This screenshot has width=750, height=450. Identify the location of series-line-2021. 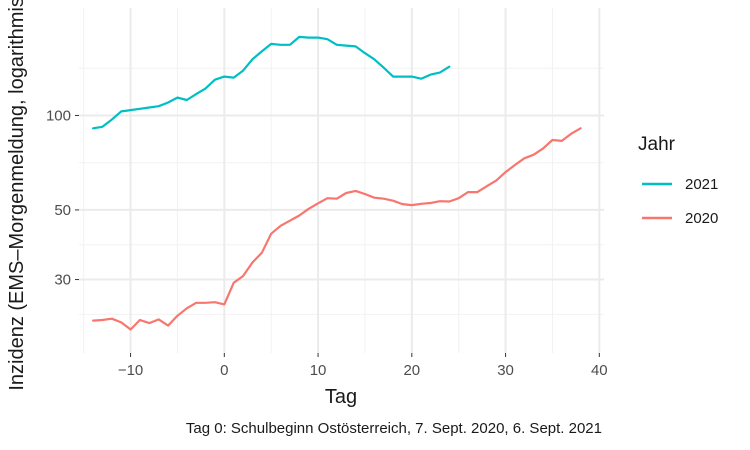
(271, 82).